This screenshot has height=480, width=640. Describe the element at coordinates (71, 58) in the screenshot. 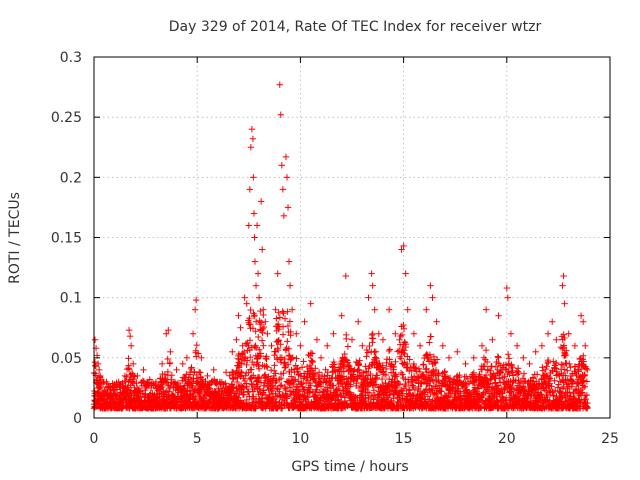

I see `y-tick-label: 0.3` at that location.